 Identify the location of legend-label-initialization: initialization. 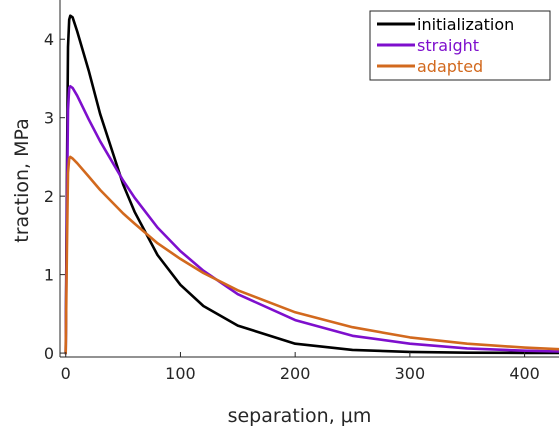
(465, 24).